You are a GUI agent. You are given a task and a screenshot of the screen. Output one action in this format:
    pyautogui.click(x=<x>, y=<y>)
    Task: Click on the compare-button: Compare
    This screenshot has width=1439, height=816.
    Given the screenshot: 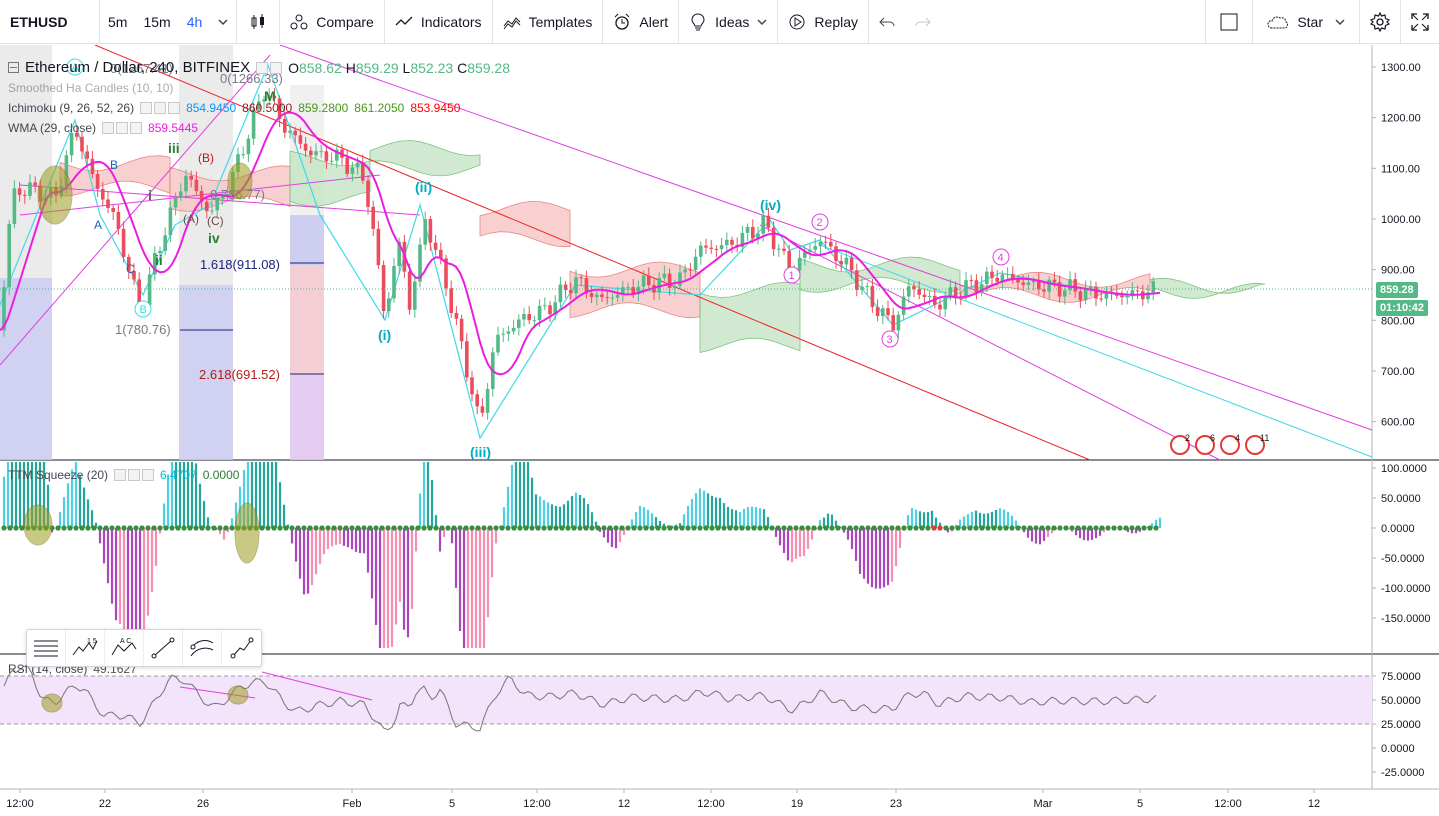 What is the action you would take?
    pyautogui.click(x=332, y=22)
    